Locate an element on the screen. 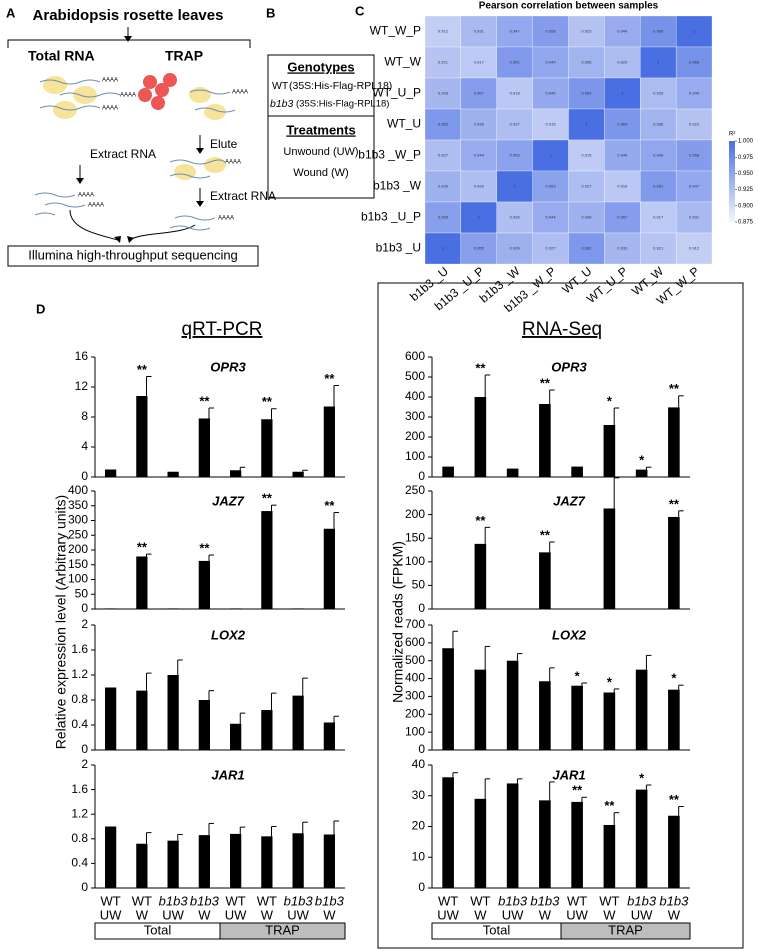 This screenshot has height=951, width=758. row-label: WT_U_P is located at coordinates (396, 93).